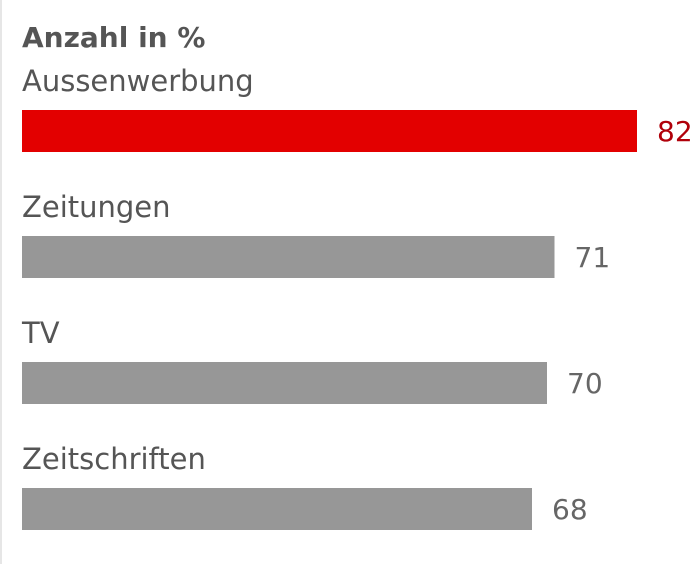 This screenshot has height=564, width=690. Describe the element at coordinates (1, 282) in the screenshot. I see `left-border` at that location.